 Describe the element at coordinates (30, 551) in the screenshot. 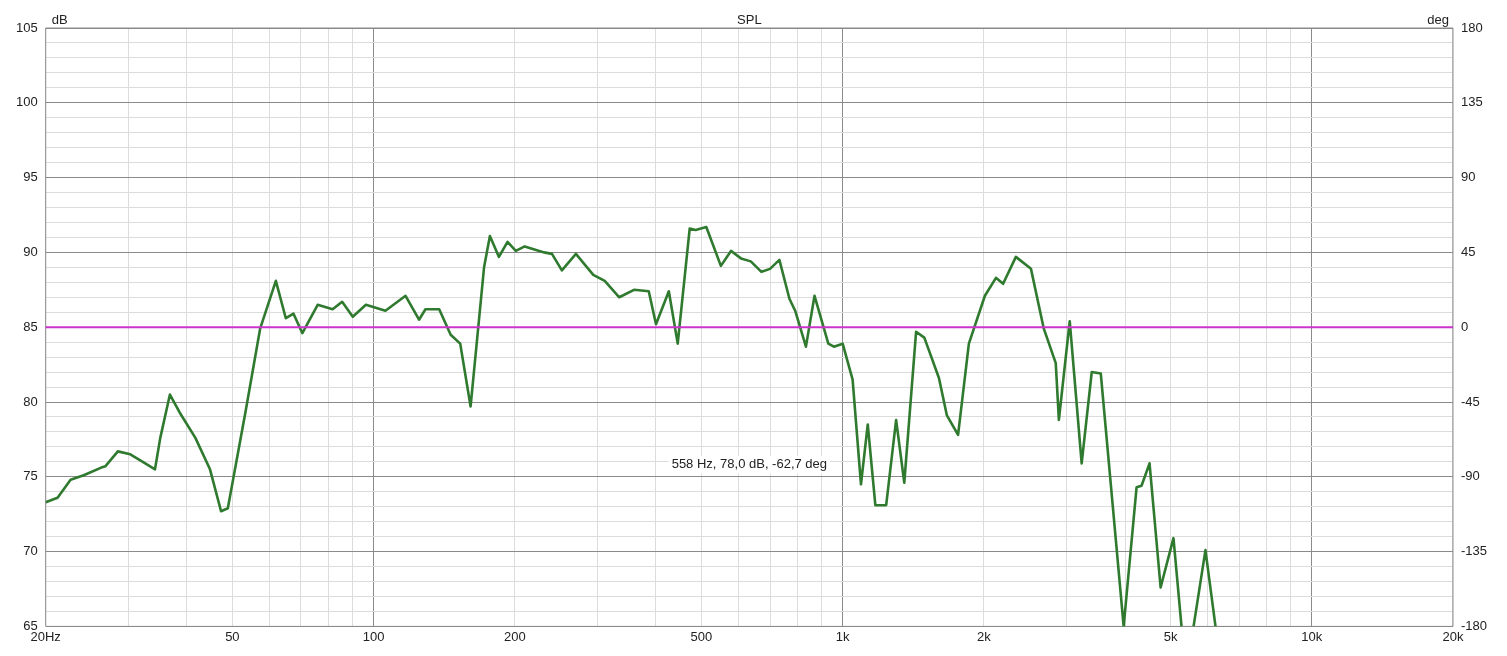

I see `y-tick-label: 70` at that location.